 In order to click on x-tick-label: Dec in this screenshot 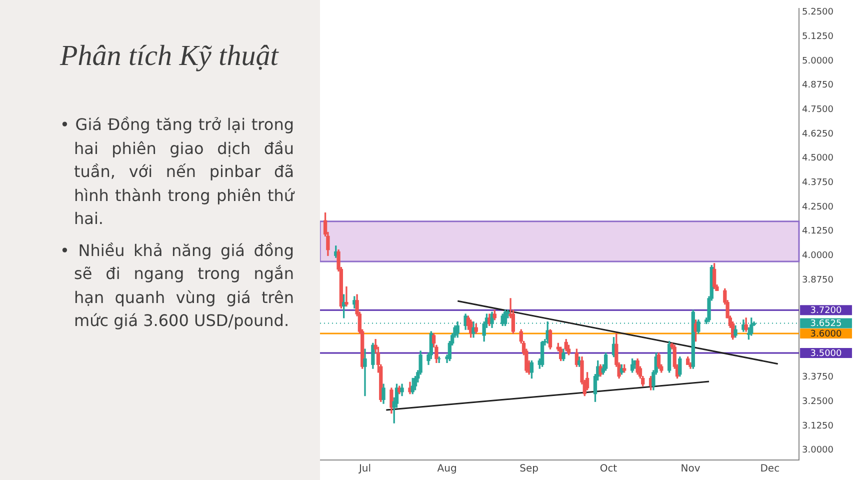, I will do `click(770, 469)`.